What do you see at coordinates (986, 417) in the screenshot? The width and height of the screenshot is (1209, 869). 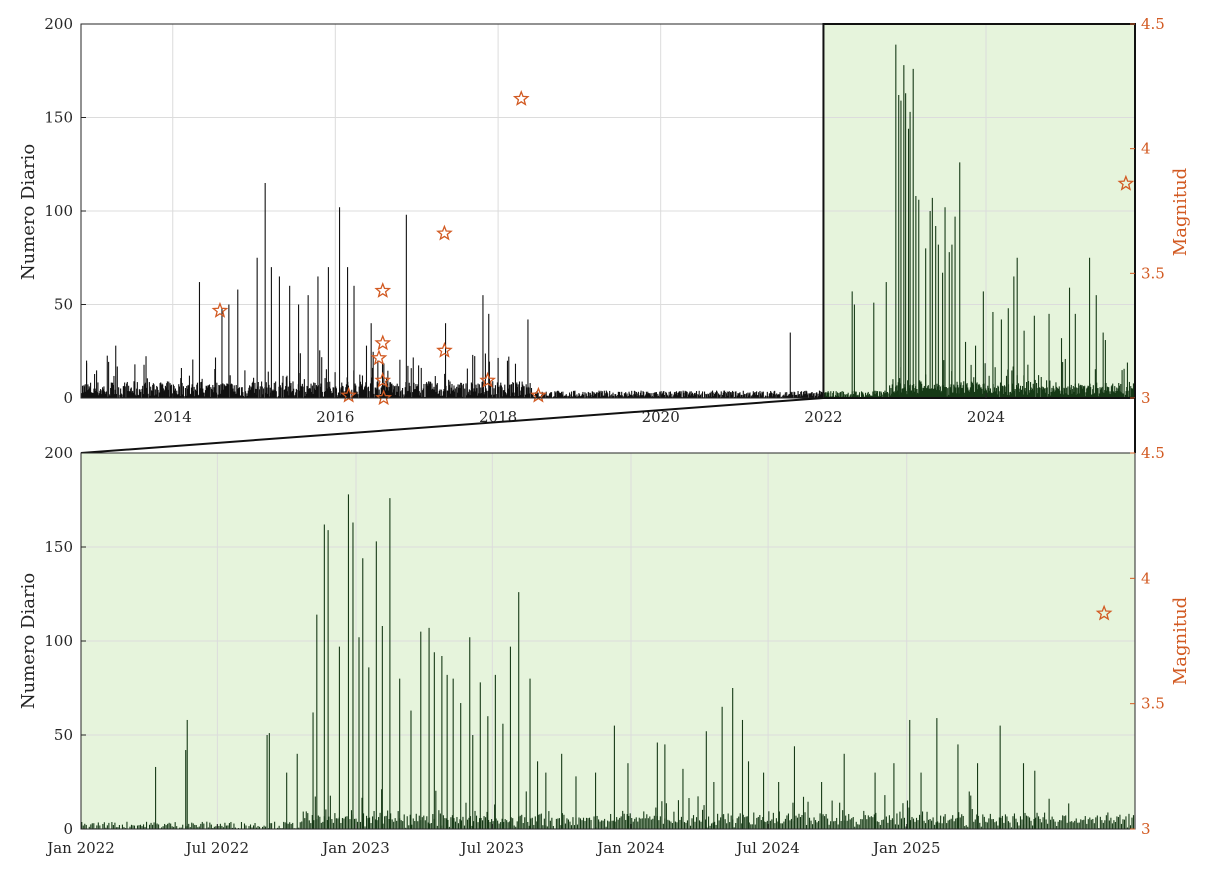 I see `x-tick-label: 2024` at bounding box center [986, 417].